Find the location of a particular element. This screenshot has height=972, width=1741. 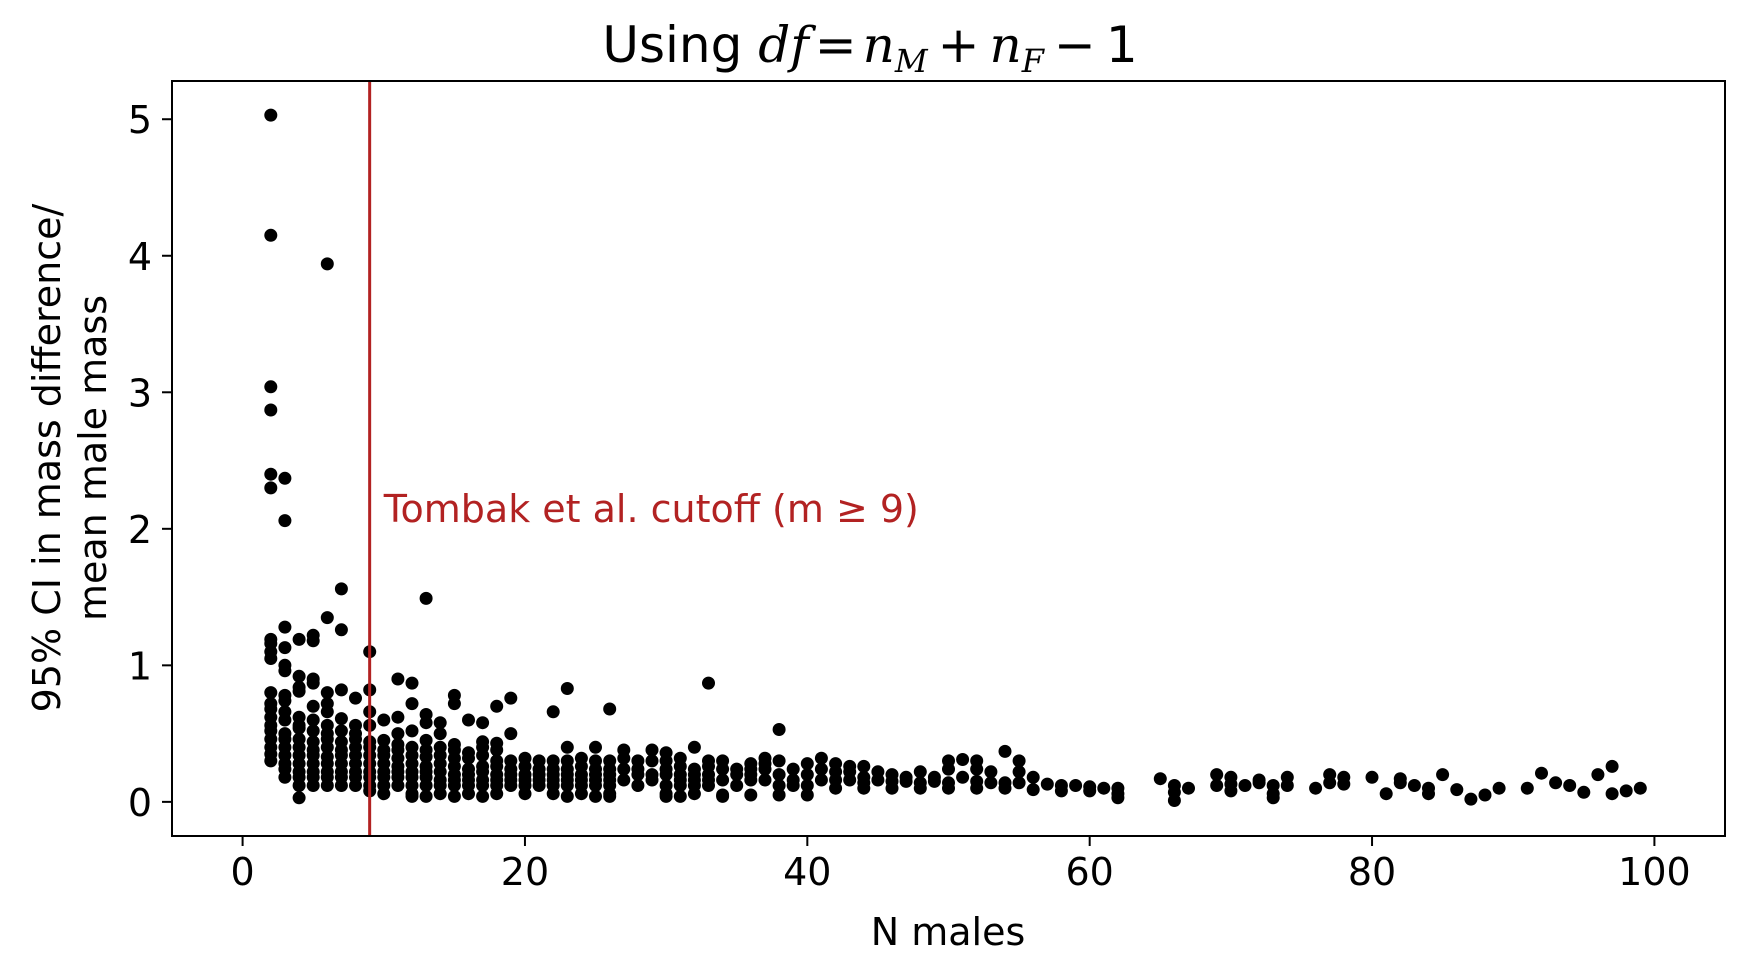

chart-title-sub1: M is located at coordinates (911, 61).